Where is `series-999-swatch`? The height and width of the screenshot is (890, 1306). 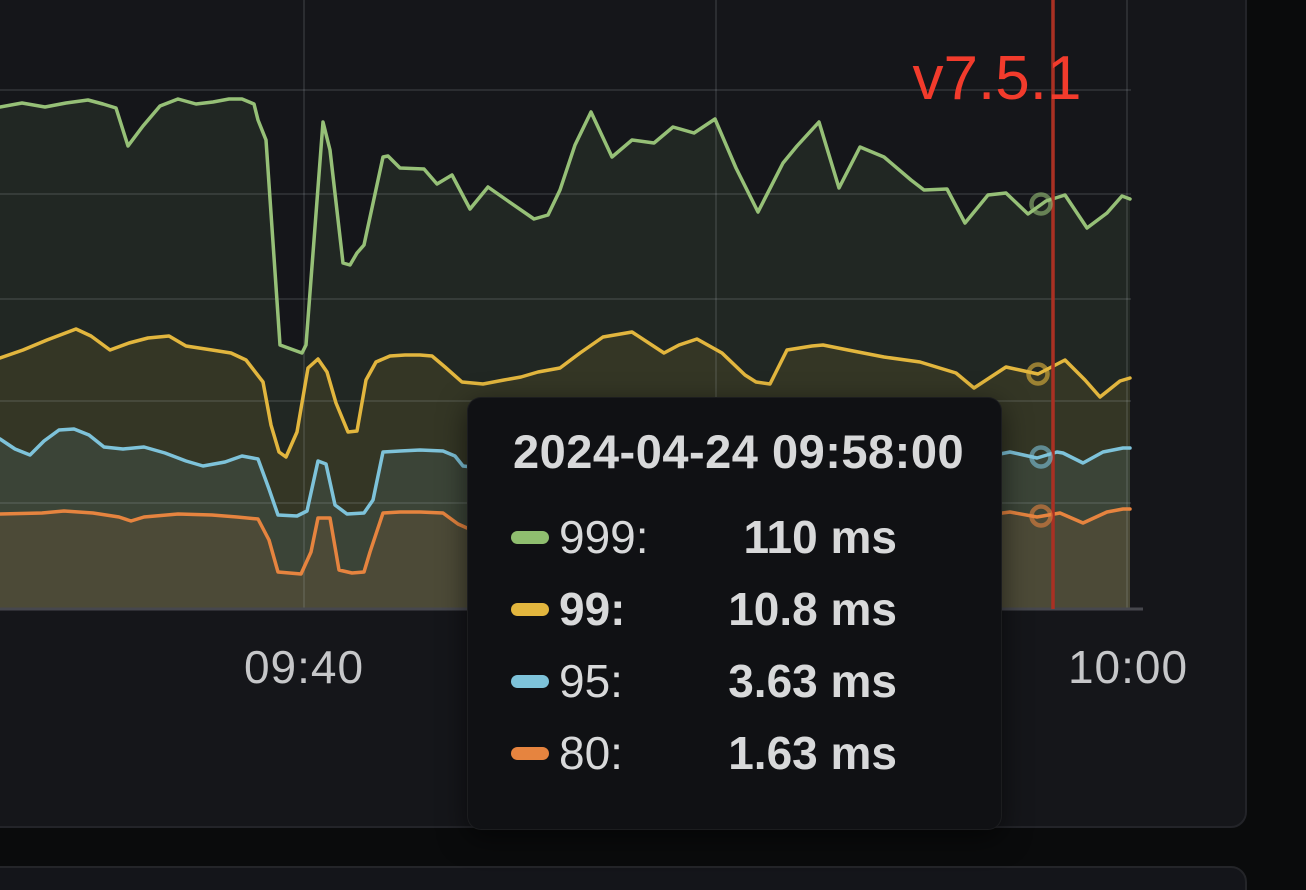
series-999-swatch is located at coordinates (530, 537).